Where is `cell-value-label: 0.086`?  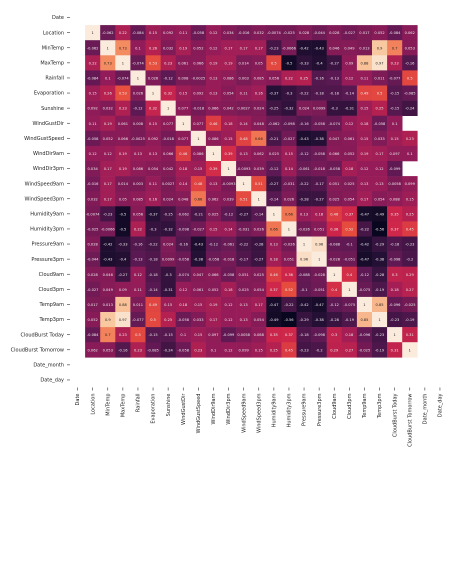 cell-value-label: 0.086 is located at coordinates (213, 139).